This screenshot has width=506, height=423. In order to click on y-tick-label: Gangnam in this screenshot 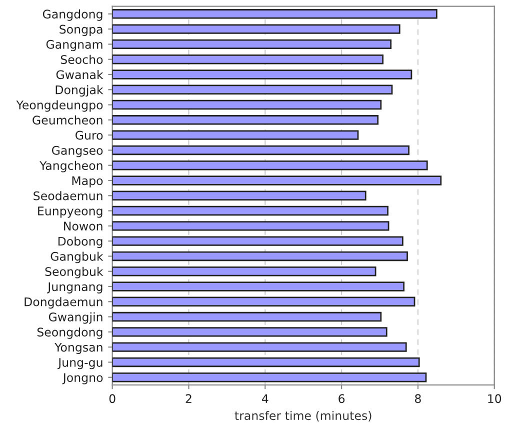, I will do `click(74, 46)`.